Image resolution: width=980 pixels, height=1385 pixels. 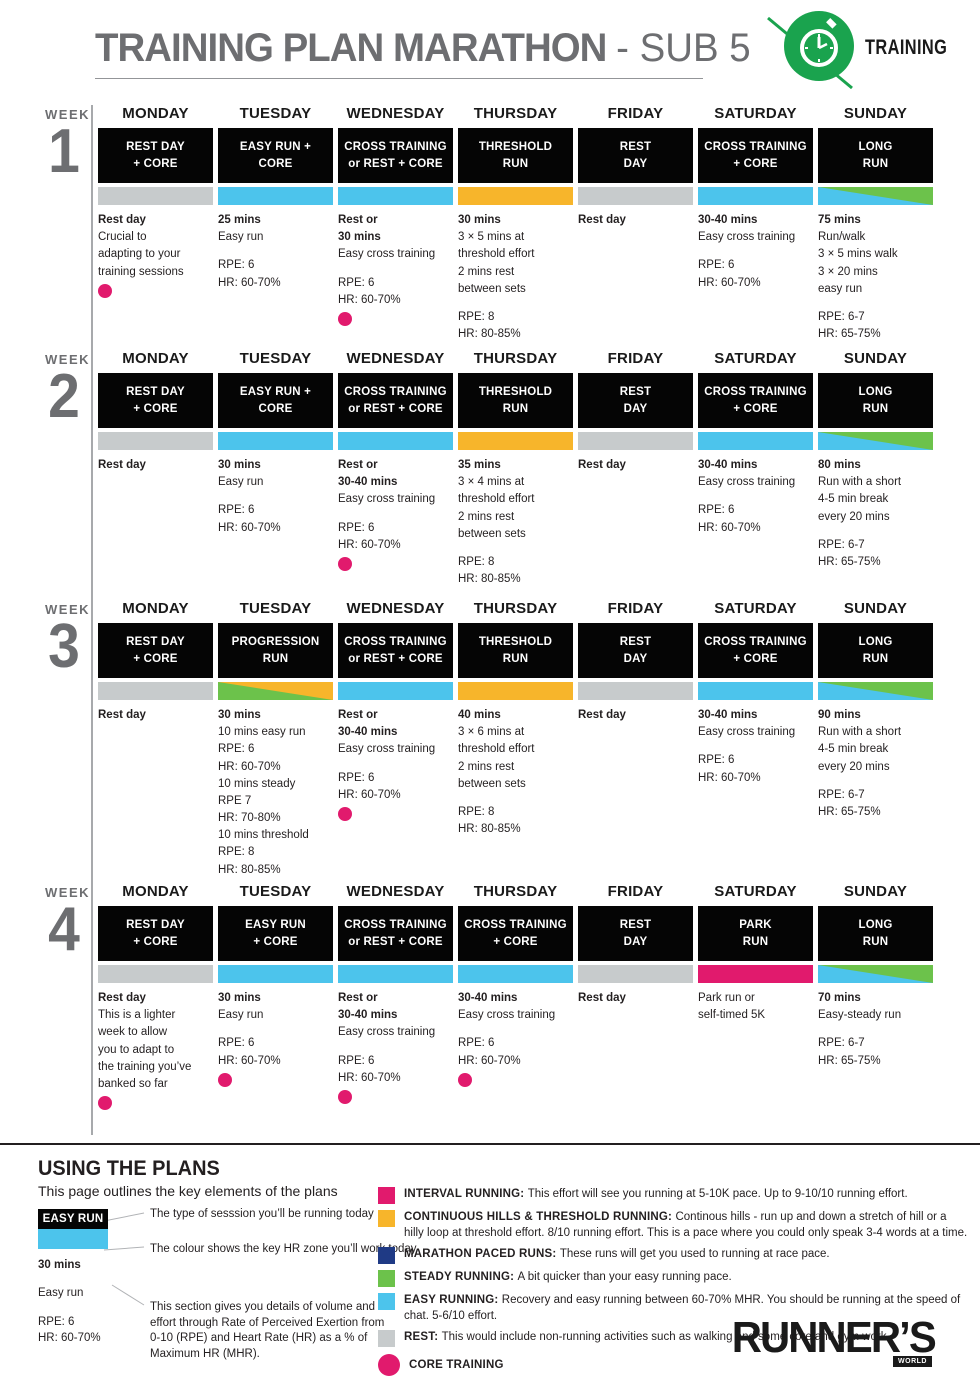 What do you see at coordinates (515, 400) in the screenshot?
I see `session-type-box: THRESHOLD RUN` at bounding box center [515, 400].